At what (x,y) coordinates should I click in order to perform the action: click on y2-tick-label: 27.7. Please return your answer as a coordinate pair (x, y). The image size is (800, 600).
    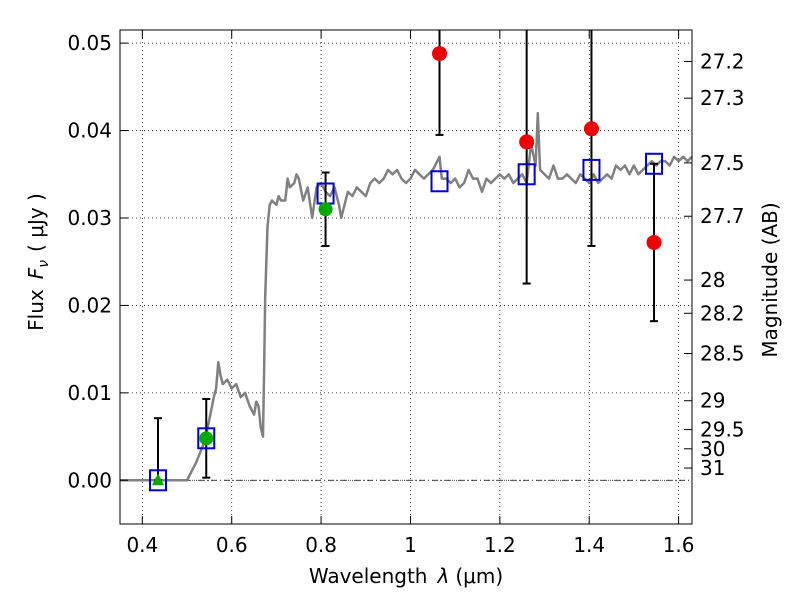
    Looking at the image, I should click on (722, 216).